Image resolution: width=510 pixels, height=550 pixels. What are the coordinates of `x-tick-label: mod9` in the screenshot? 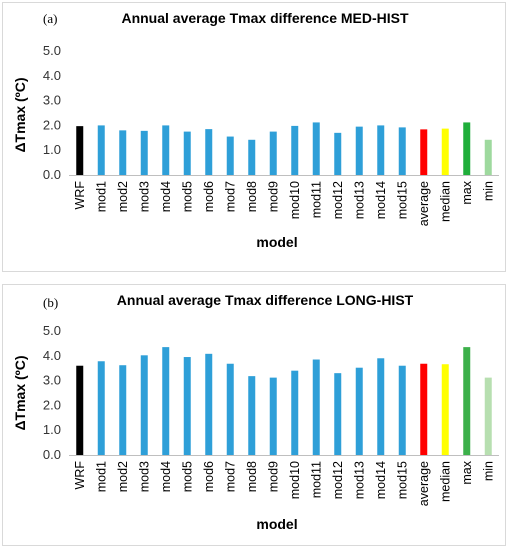 It's located at (273, 476).